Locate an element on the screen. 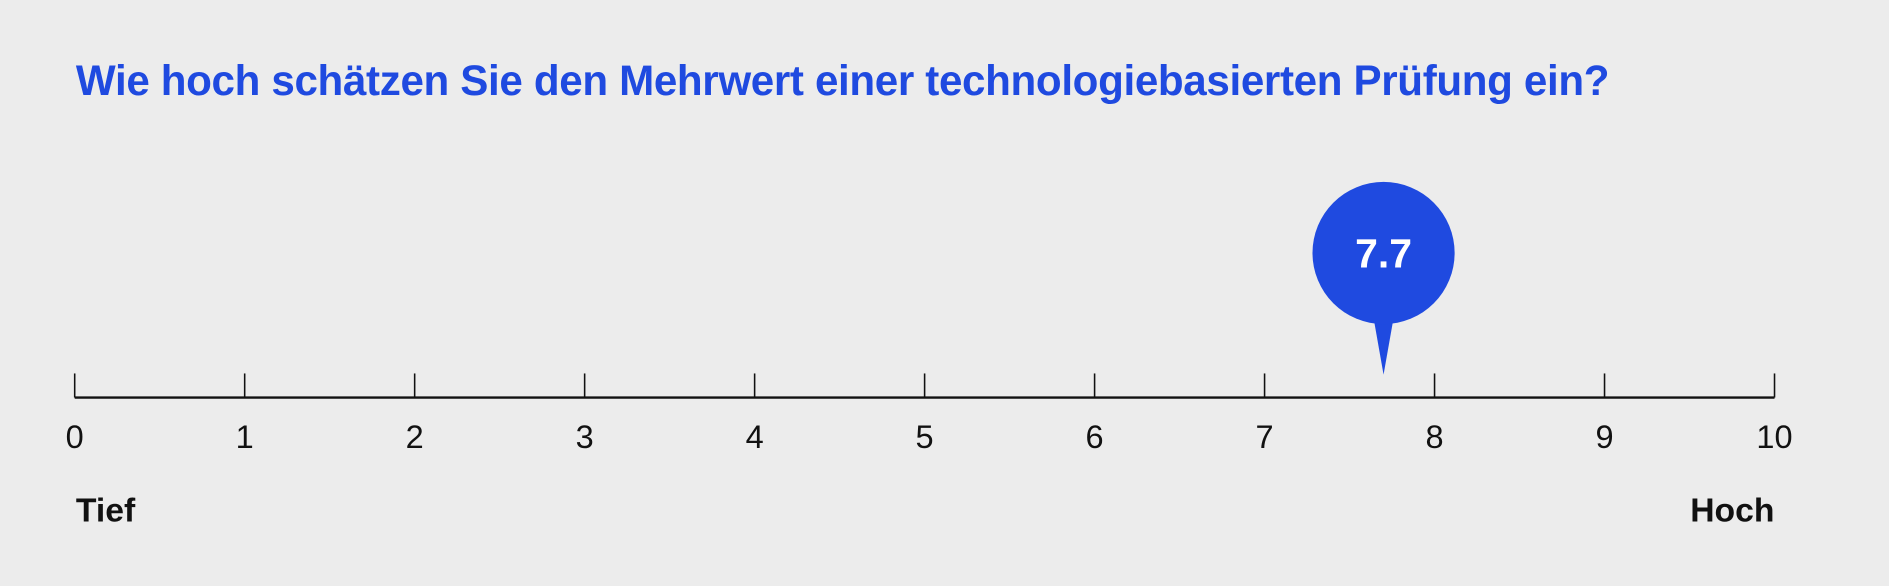  marker-value-label: 7.7 is located at coordinates (1383, 253).